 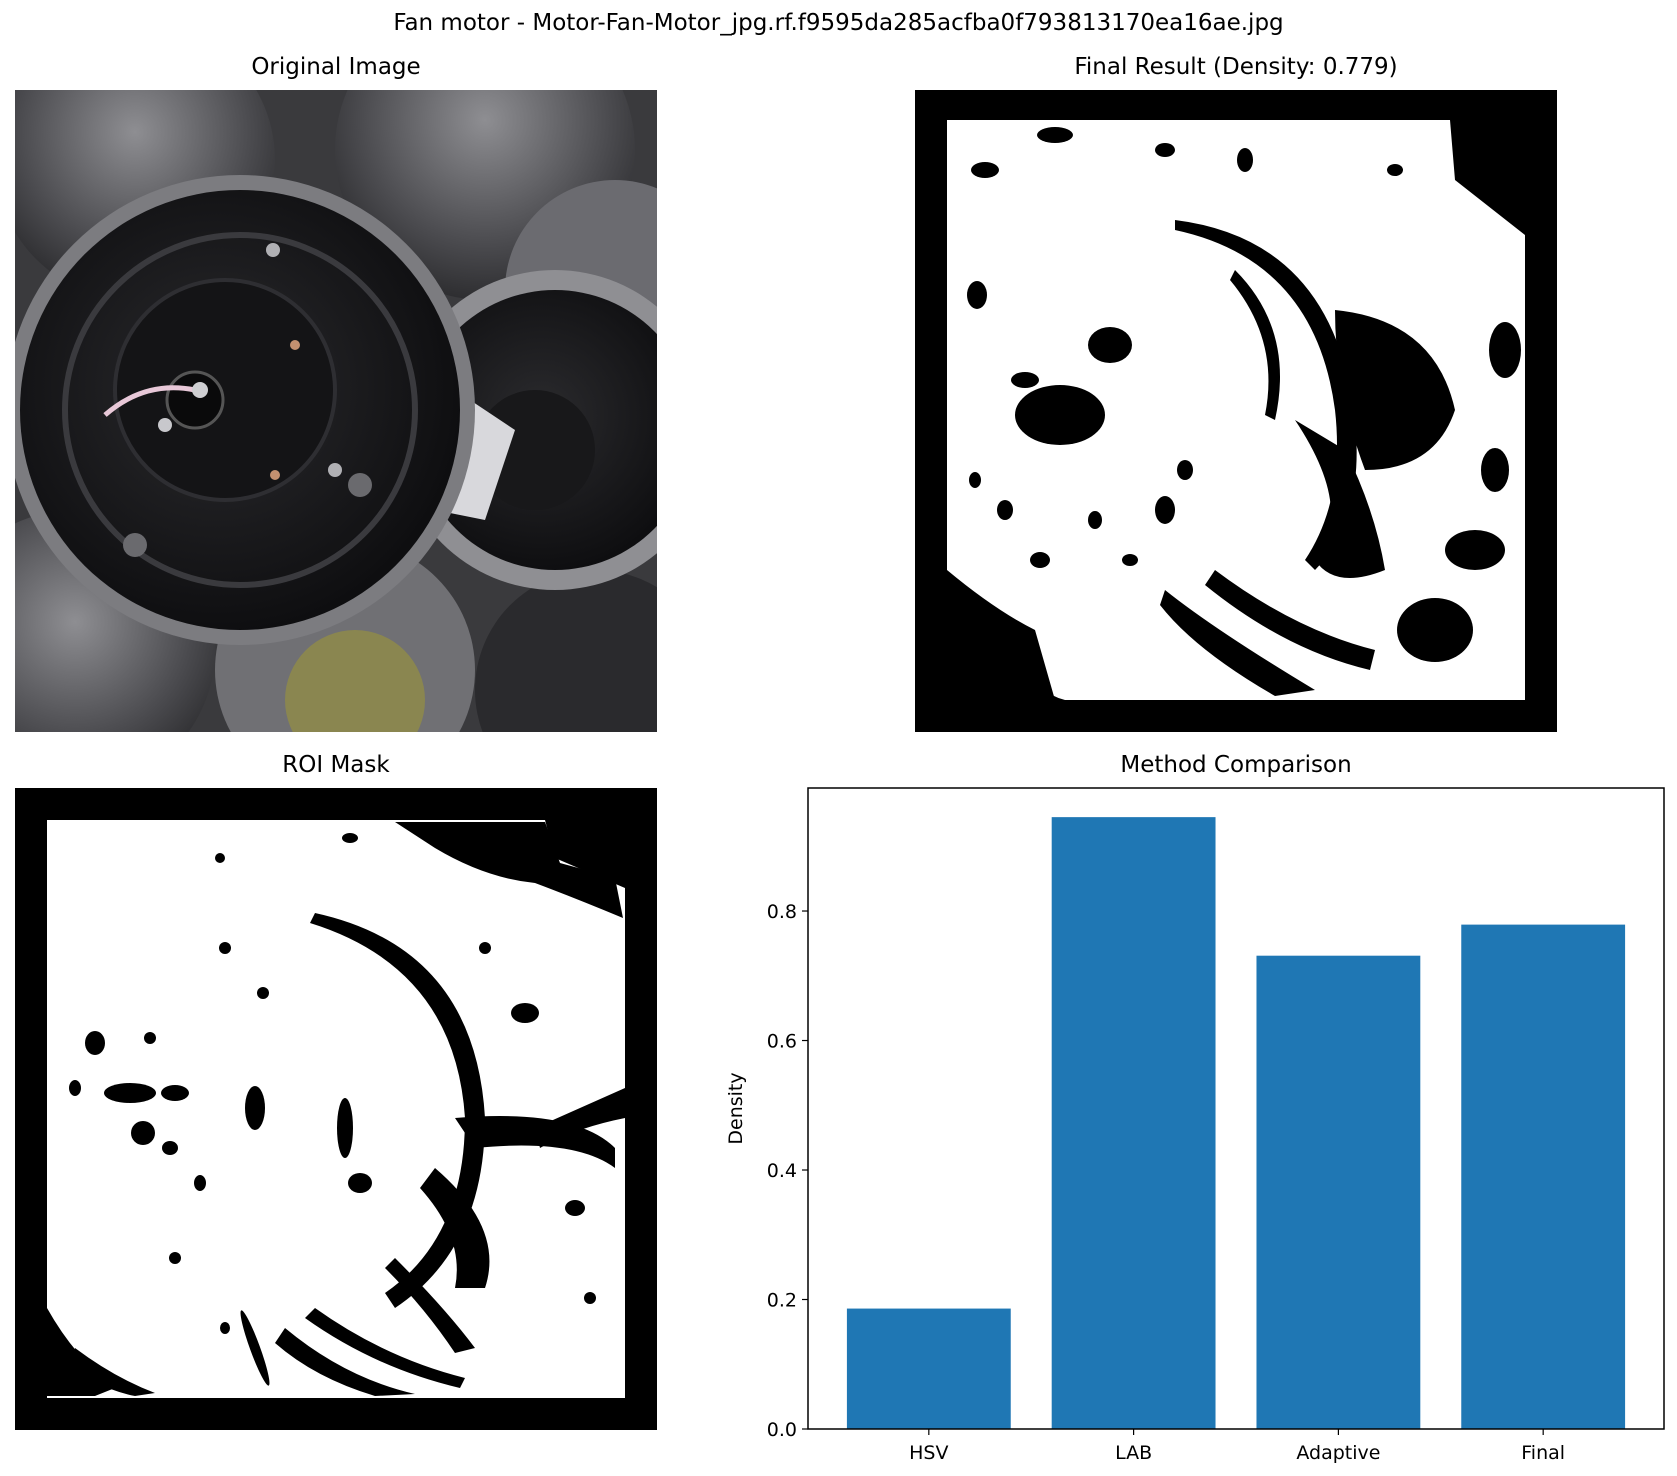 What do you see at coordinates (1236, 67) in the screenshot?
I see `final-result-title: Final Result (Density: 0.779)` at bounding box center [1236, 67].